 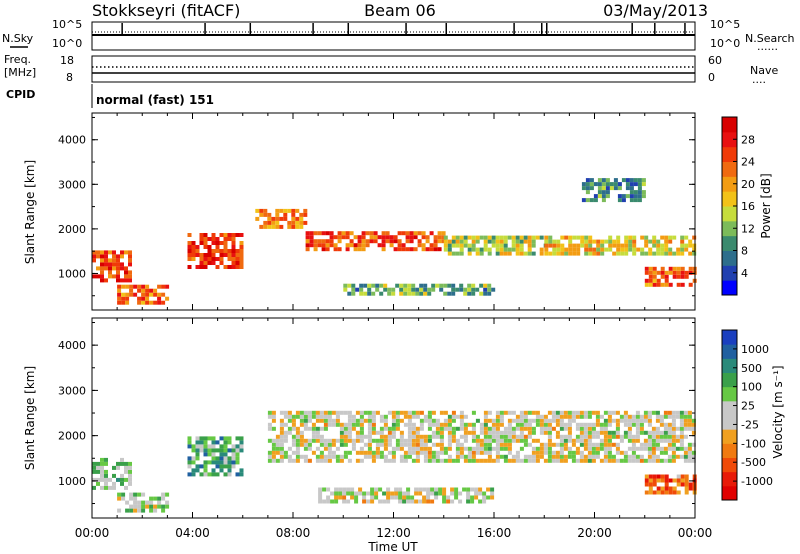 I want to click on velocity-colorbar-segment, so click(x=729, y=479).